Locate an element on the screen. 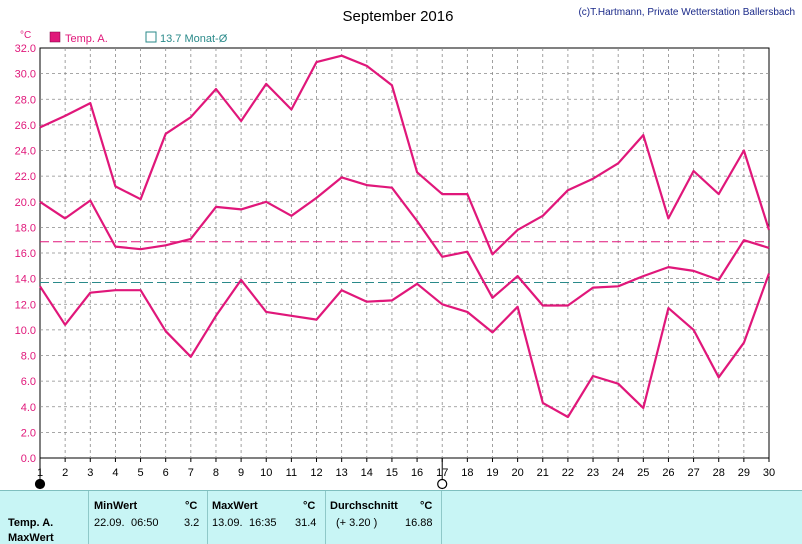 Image resolution: width=802 pixels, height=544 pixels. x-tick-label: 29 is located at coordinates (744, 473).